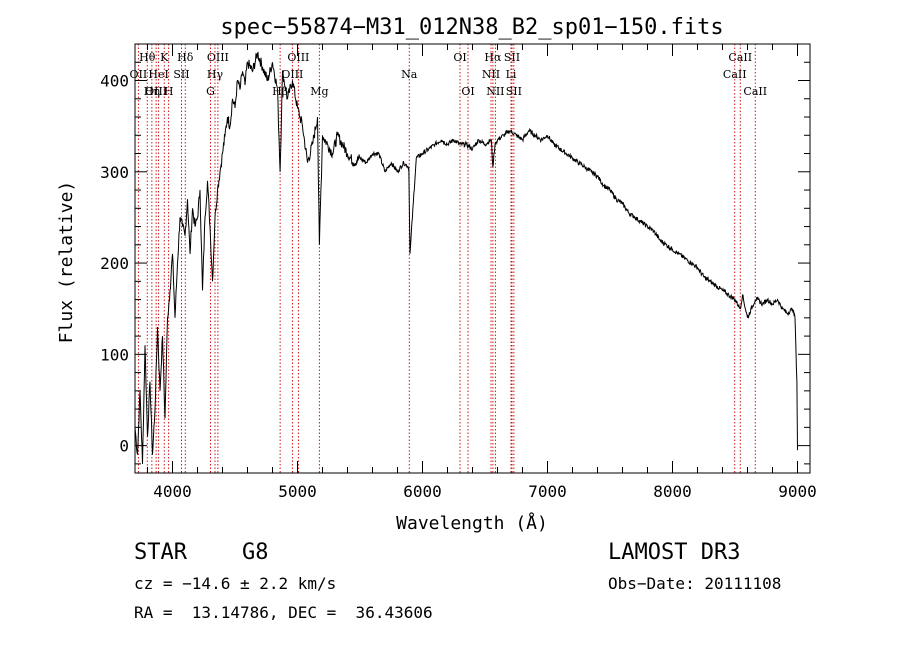  What do you see at coordinates (283, 612) in the screenshot?
I see `coordinates: RA = 13.14786, DEC = 36.43606` at bounding box center [283, 612].